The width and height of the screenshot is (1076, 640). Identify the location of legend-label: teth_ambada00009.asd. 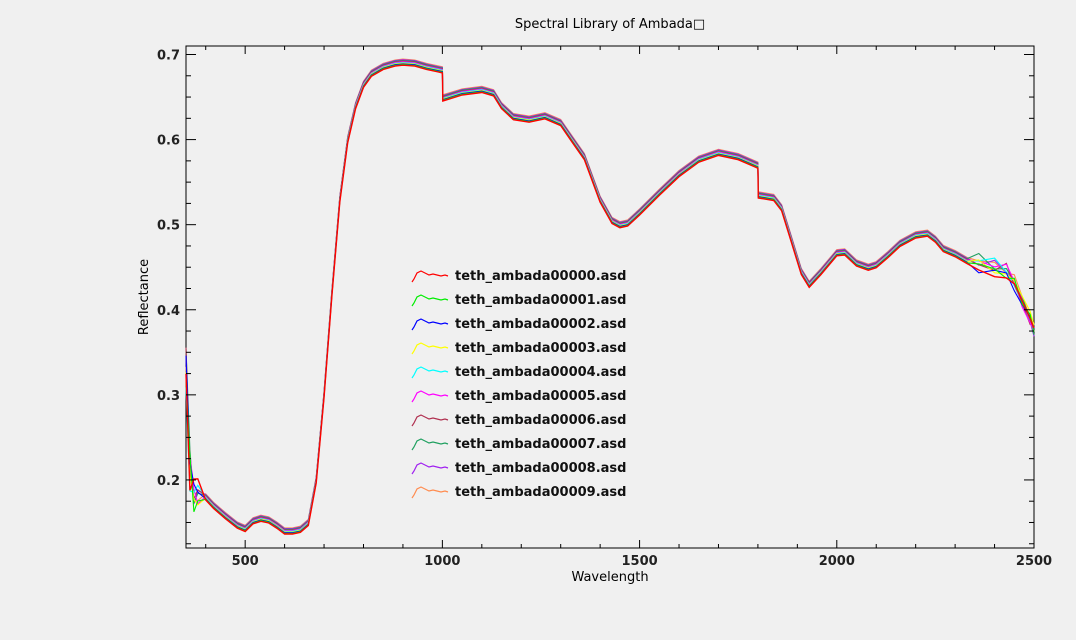
(540, 492).